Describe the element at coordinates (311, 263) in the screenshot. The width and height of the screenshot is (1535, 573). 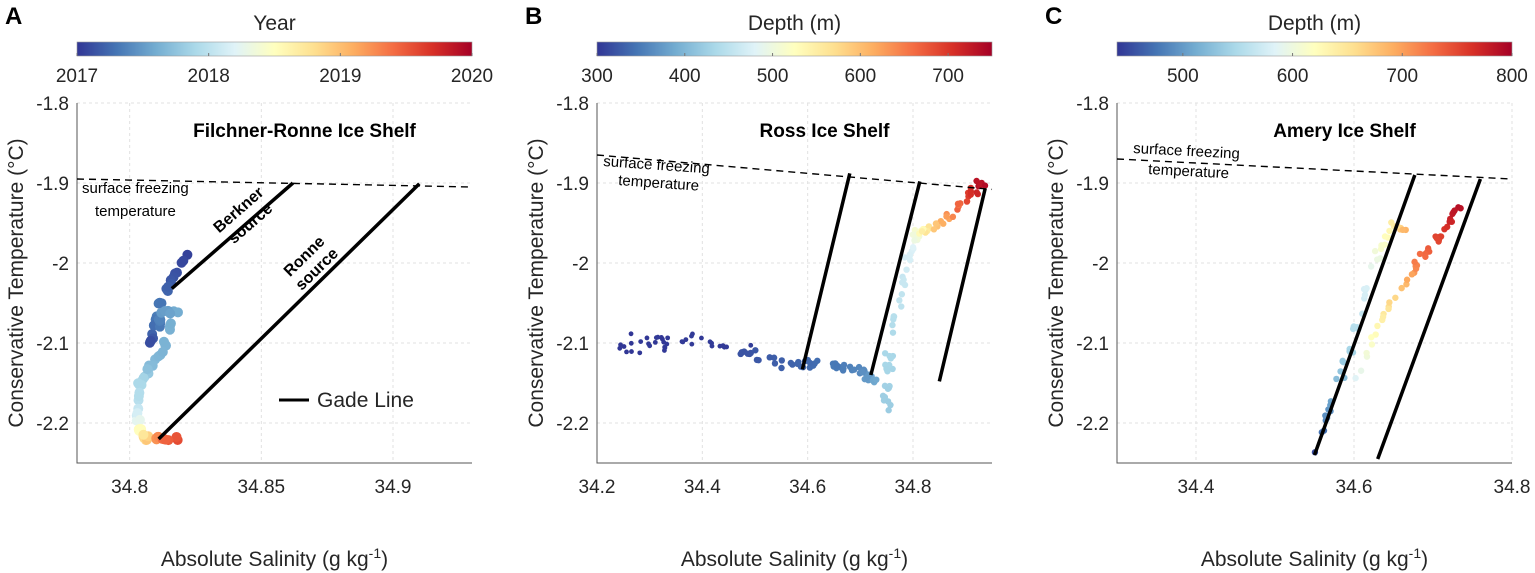
I see `gade-line-label: Ronnesource` at that location.